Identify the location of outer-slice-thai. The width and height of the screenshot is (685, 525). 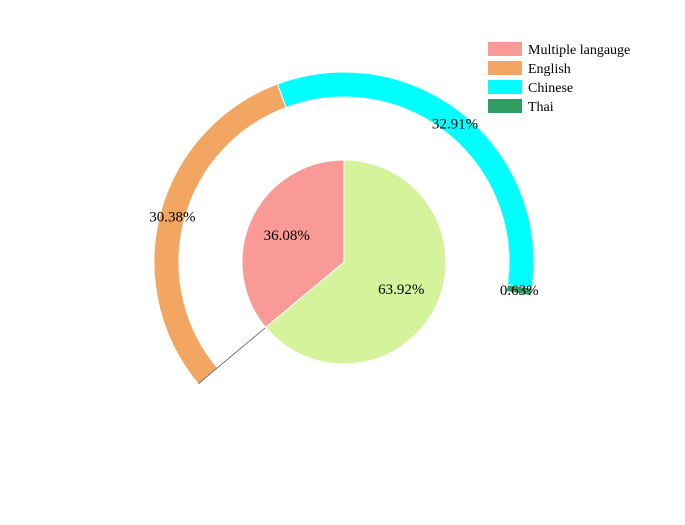
(519, 290).